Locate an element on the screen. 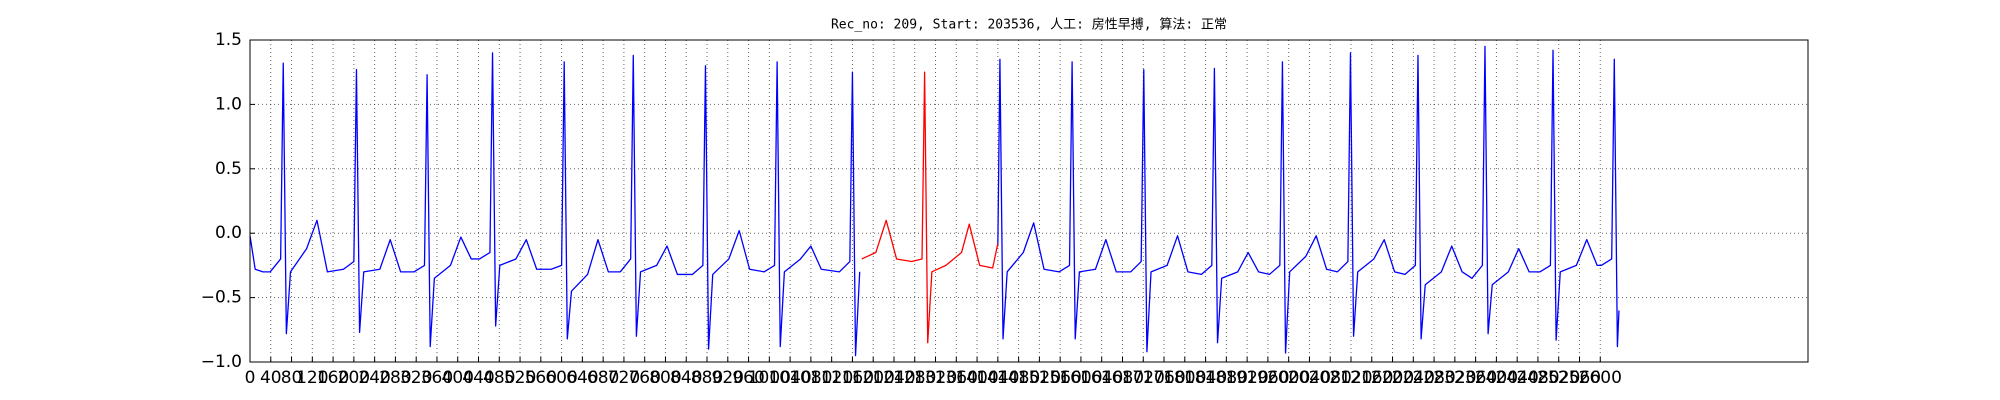 Image resolution: width=2000 pixels, height=400 pixels. x-tick-label: 2600 is located at coordinates (1600, 378).